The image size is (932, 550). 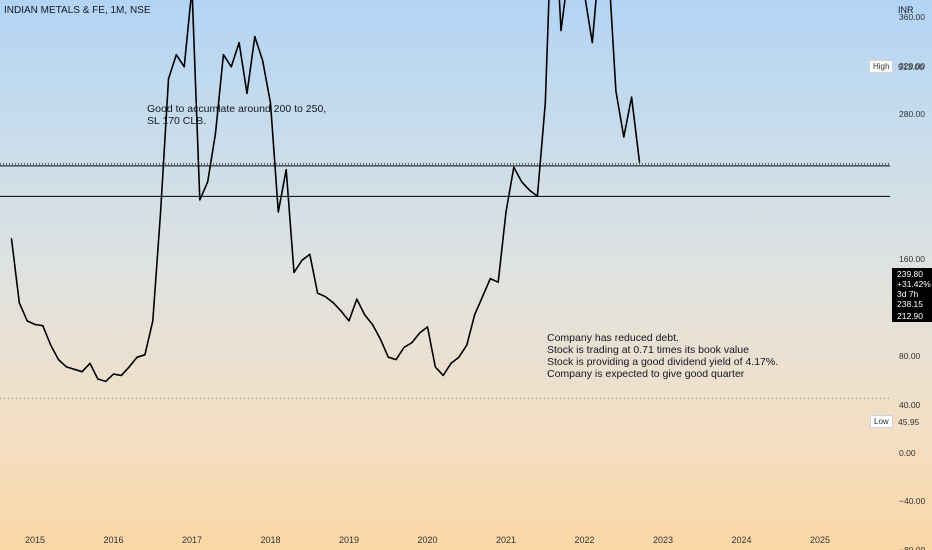 I want to click on x-tick-label: 2024, so click(x=741, y=540).